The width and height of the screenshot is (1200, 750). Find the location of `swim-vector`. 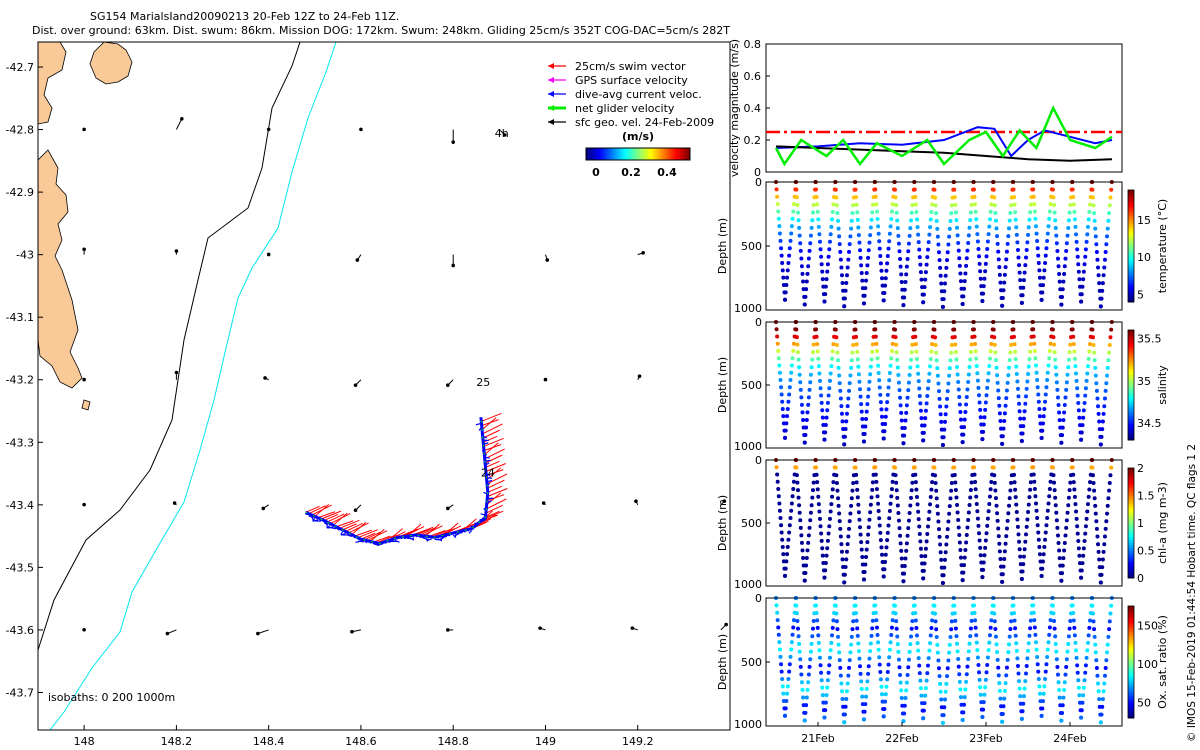

swim-vector is located at coordinates (489, 424).